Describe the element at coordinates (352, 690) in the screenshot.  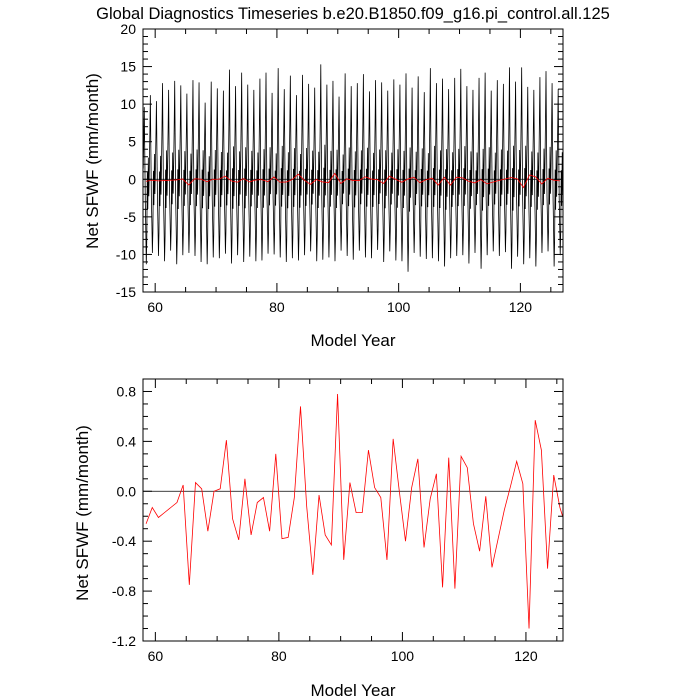
I see `bottom-x-axis-label: Model Year` at that location.